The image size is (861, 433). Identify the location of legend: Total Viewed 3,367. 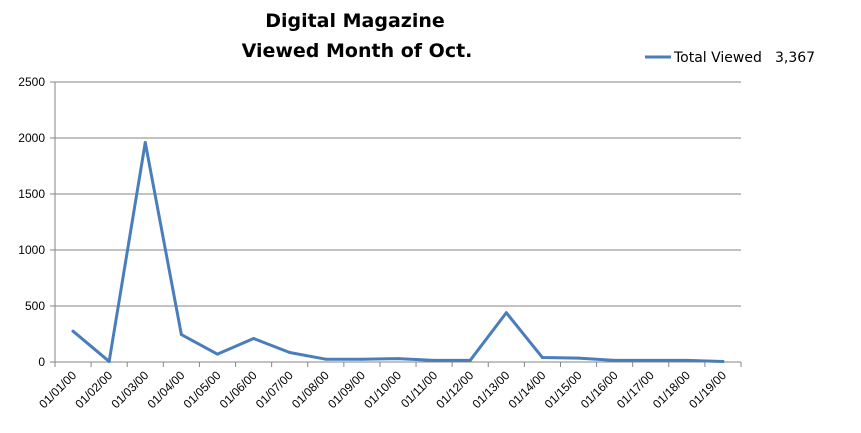
(730, 58).